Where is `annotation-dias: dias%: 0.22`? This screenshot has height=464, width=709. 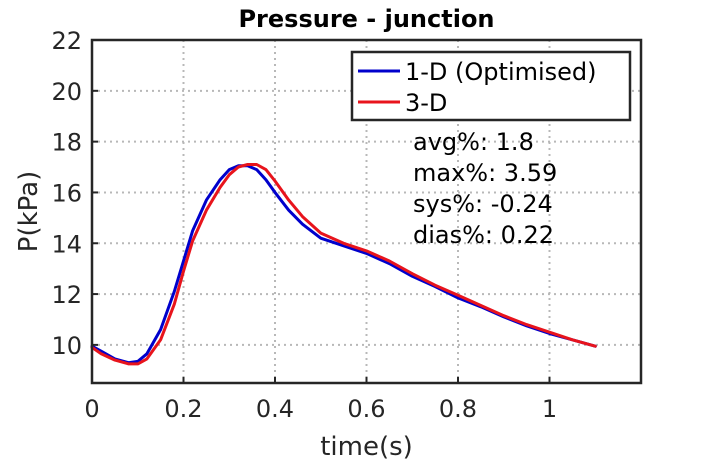
annotation-dias: dias%: 0.22 is located at coordinates (483, 235).